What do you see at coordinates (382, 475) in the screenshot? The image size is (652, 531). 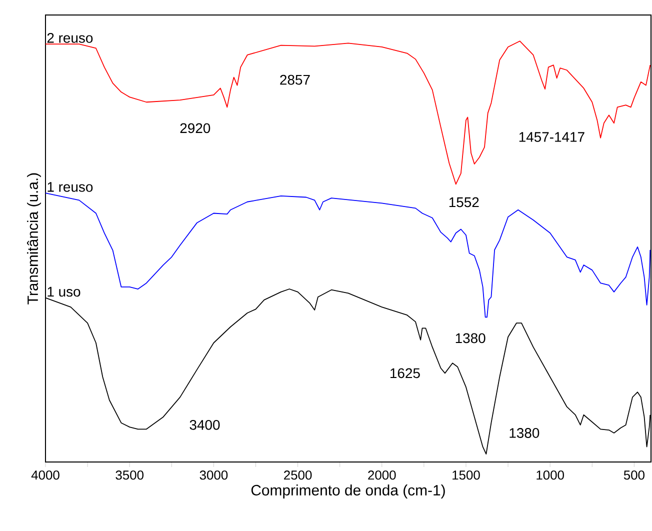 I see `x-tick-label: 2000` at bounding box center [382, 475].